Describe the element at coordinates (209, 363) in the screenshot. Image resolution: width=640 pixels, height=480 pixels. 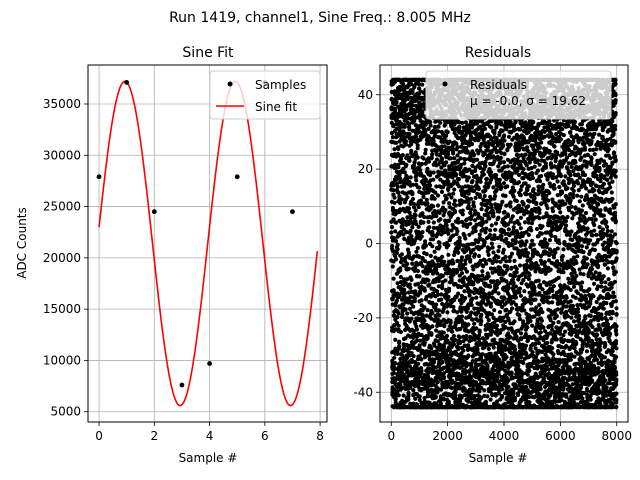
I see `sample-point` at that location.